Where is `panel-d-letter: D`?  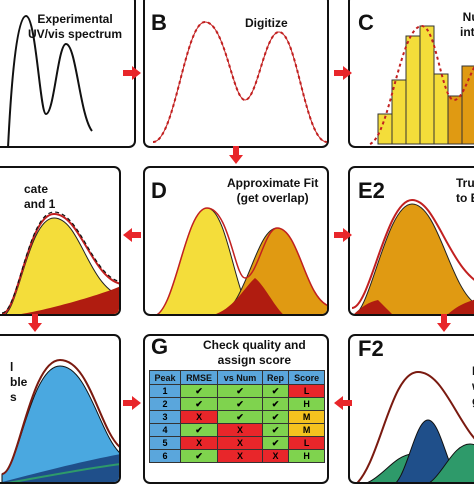
panel-d-letter: D is located at coordinates (159, 190).